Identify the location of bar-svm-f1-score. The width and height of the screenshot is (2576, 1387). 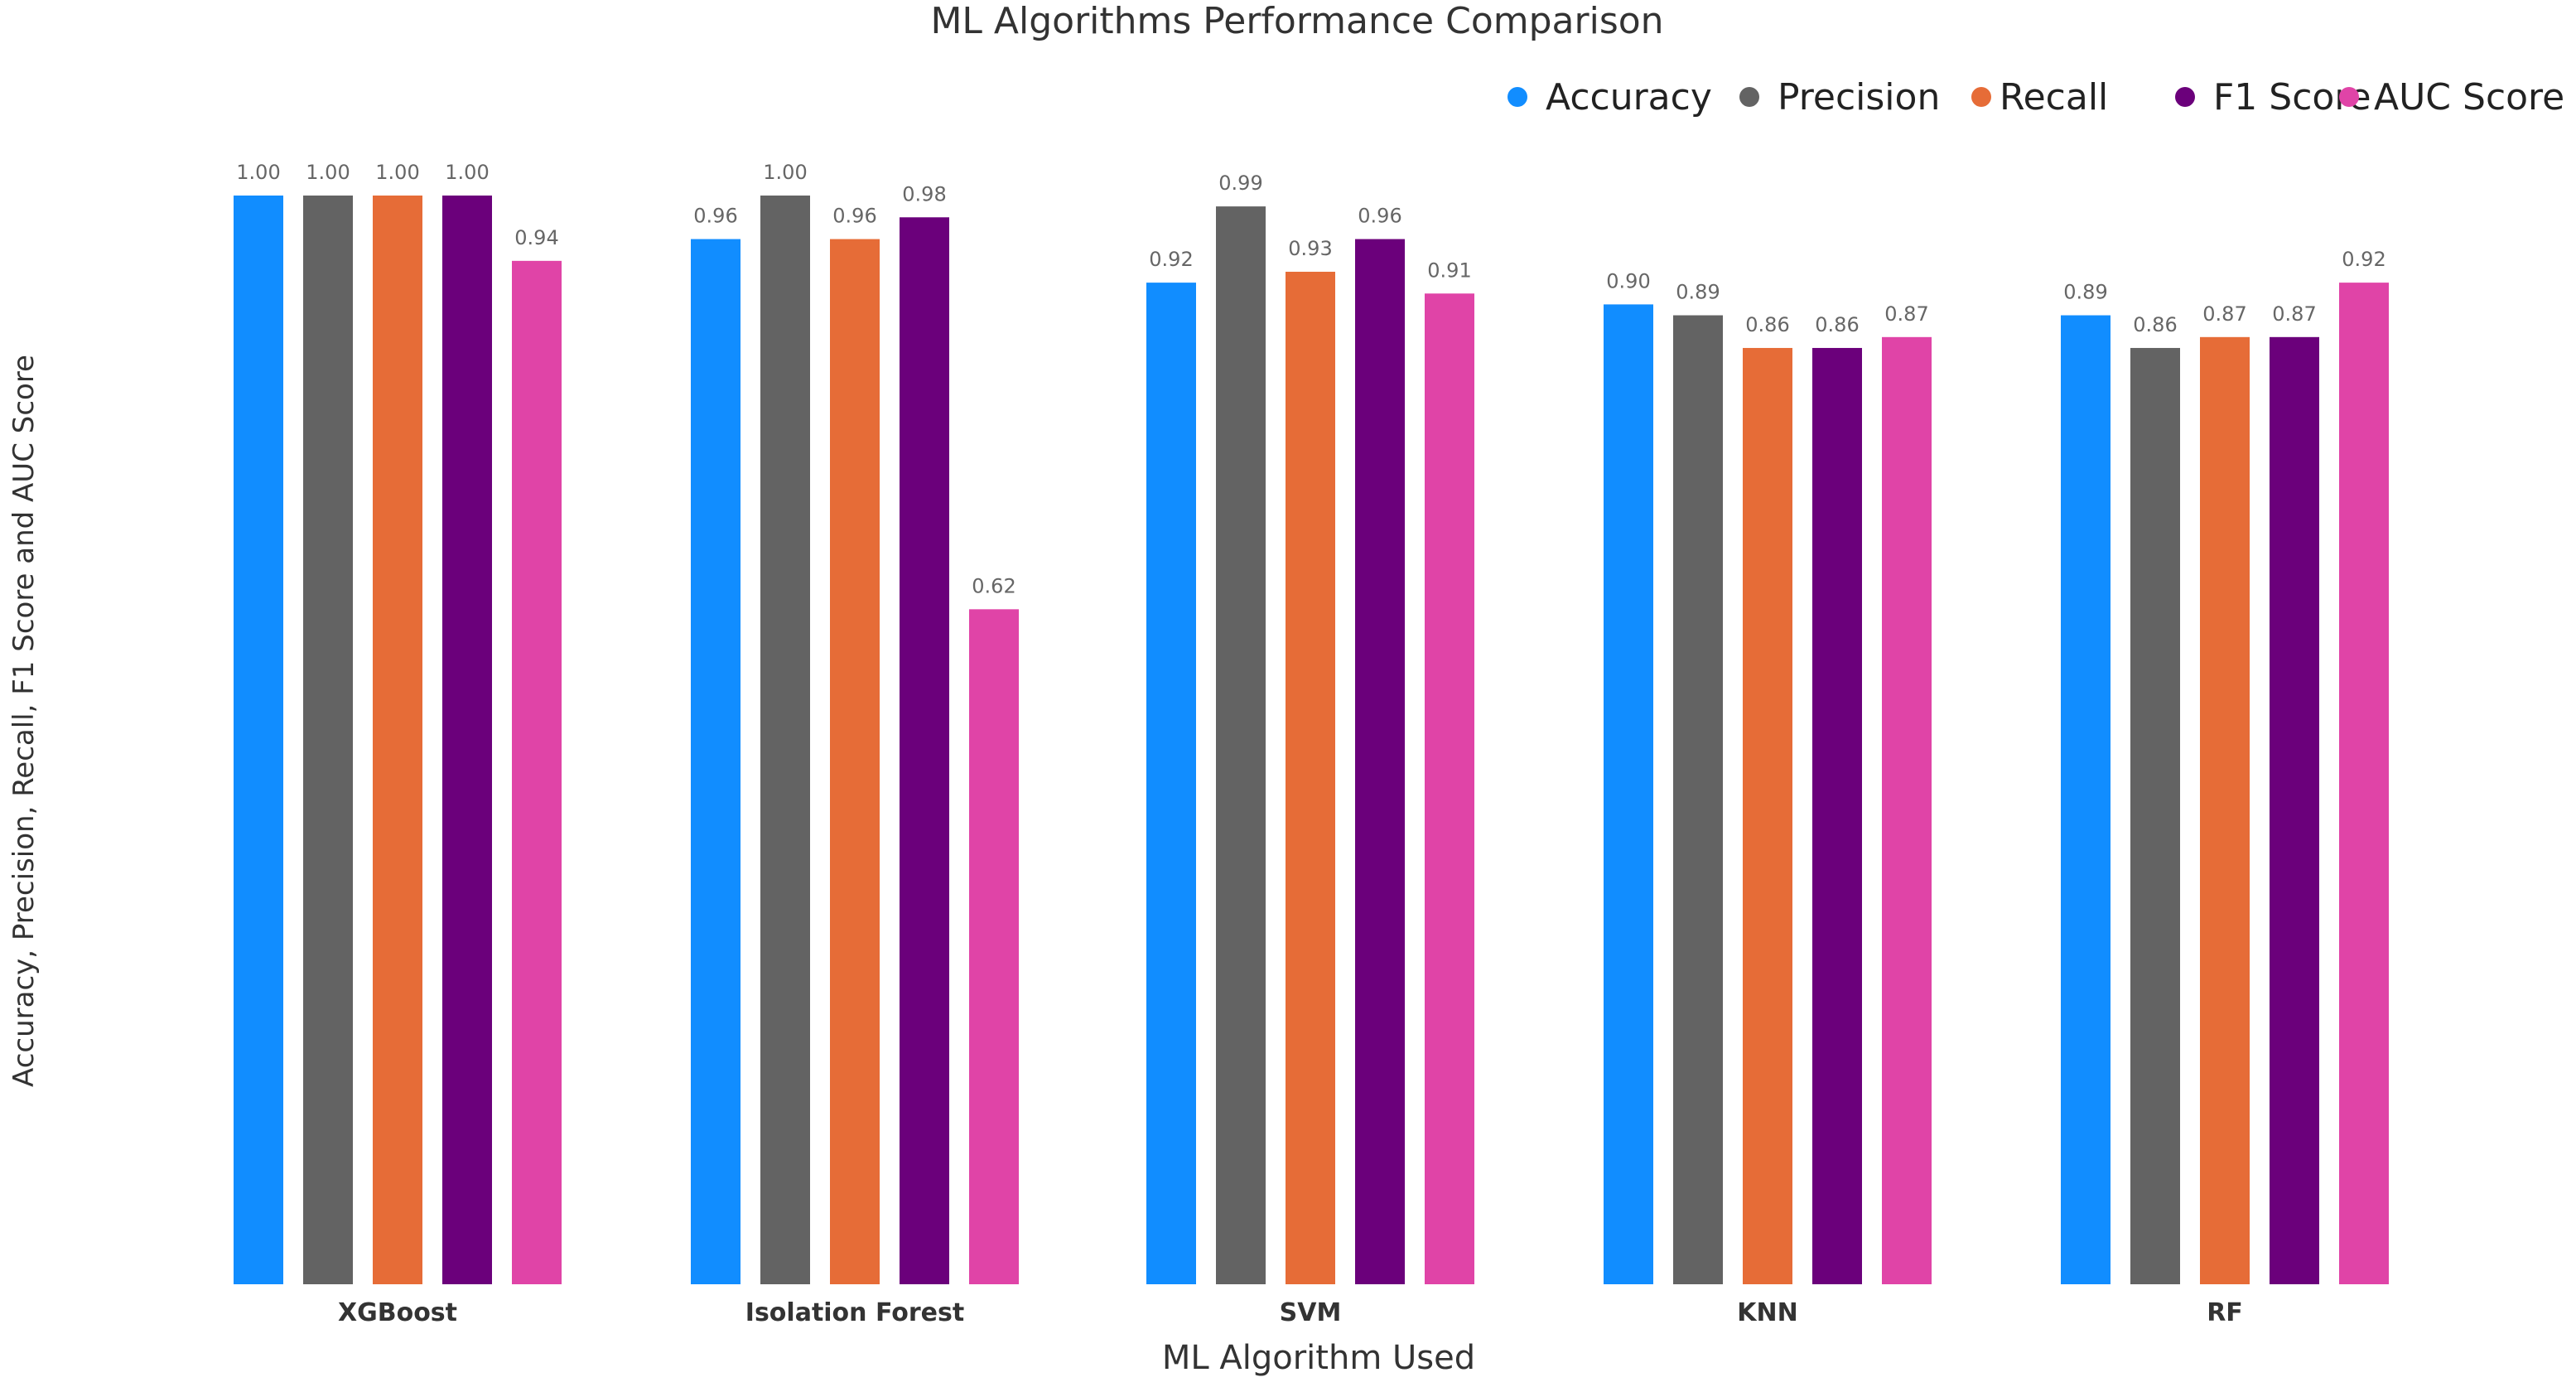
(1380, 761).